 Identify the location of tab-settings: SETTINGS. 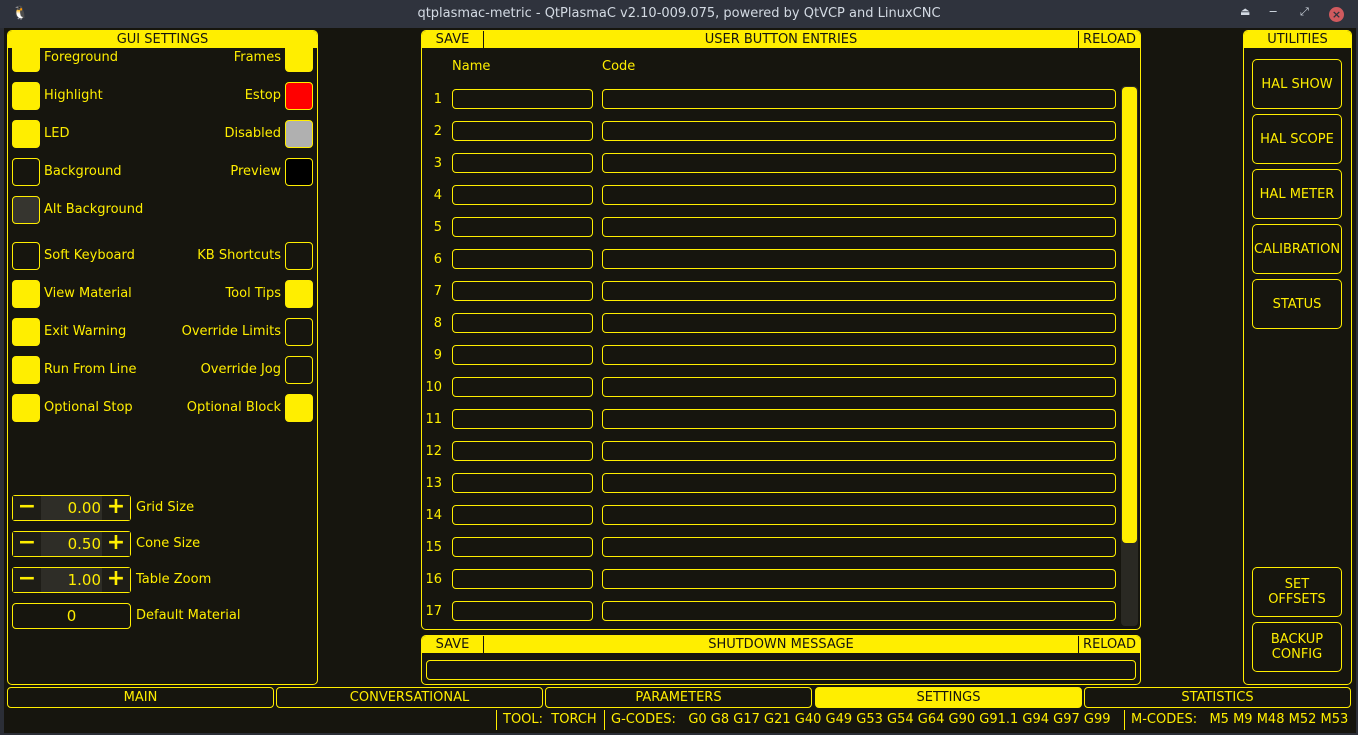
(948, 697).